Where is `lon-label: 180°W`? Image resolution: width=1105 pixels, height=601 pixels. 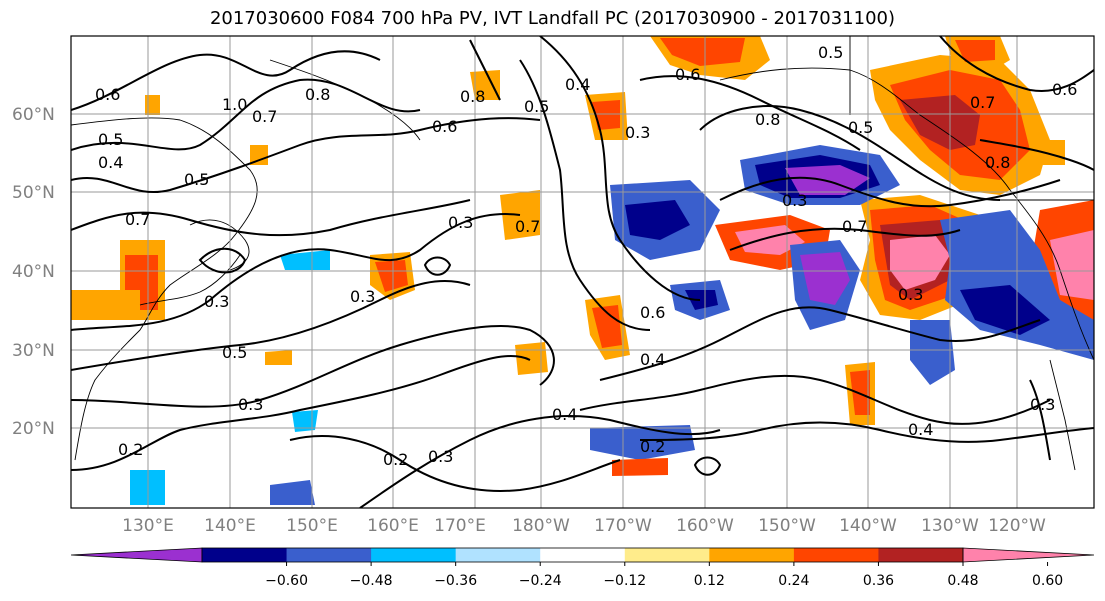
lon-label: 180°W is located at coordinates (541, 526).